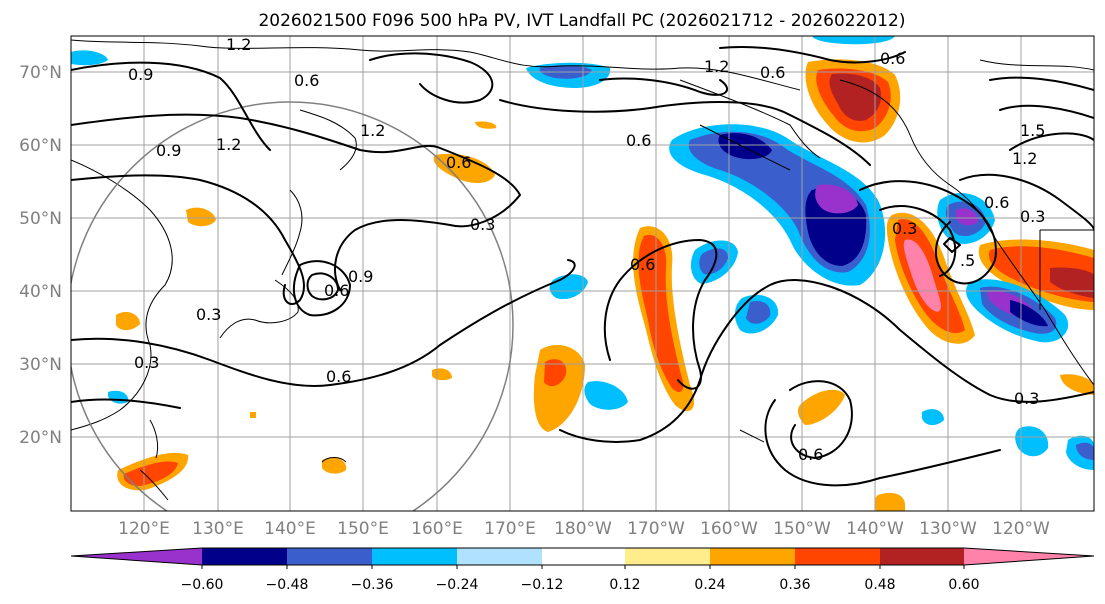 The height and width of the screenshot is (604, 1105). I want to click on colorbar-tick-label: 0.48, so click(879, 585).